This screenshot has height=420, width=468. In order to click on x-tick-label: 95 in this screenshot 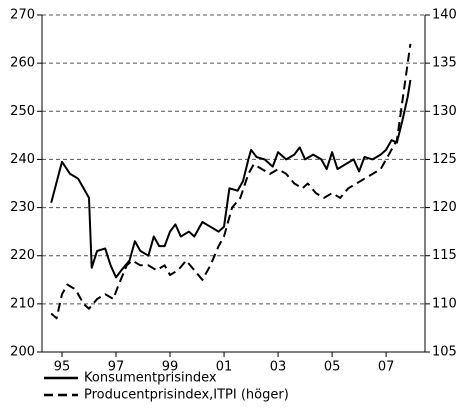, I will do `click(62, 367)`.